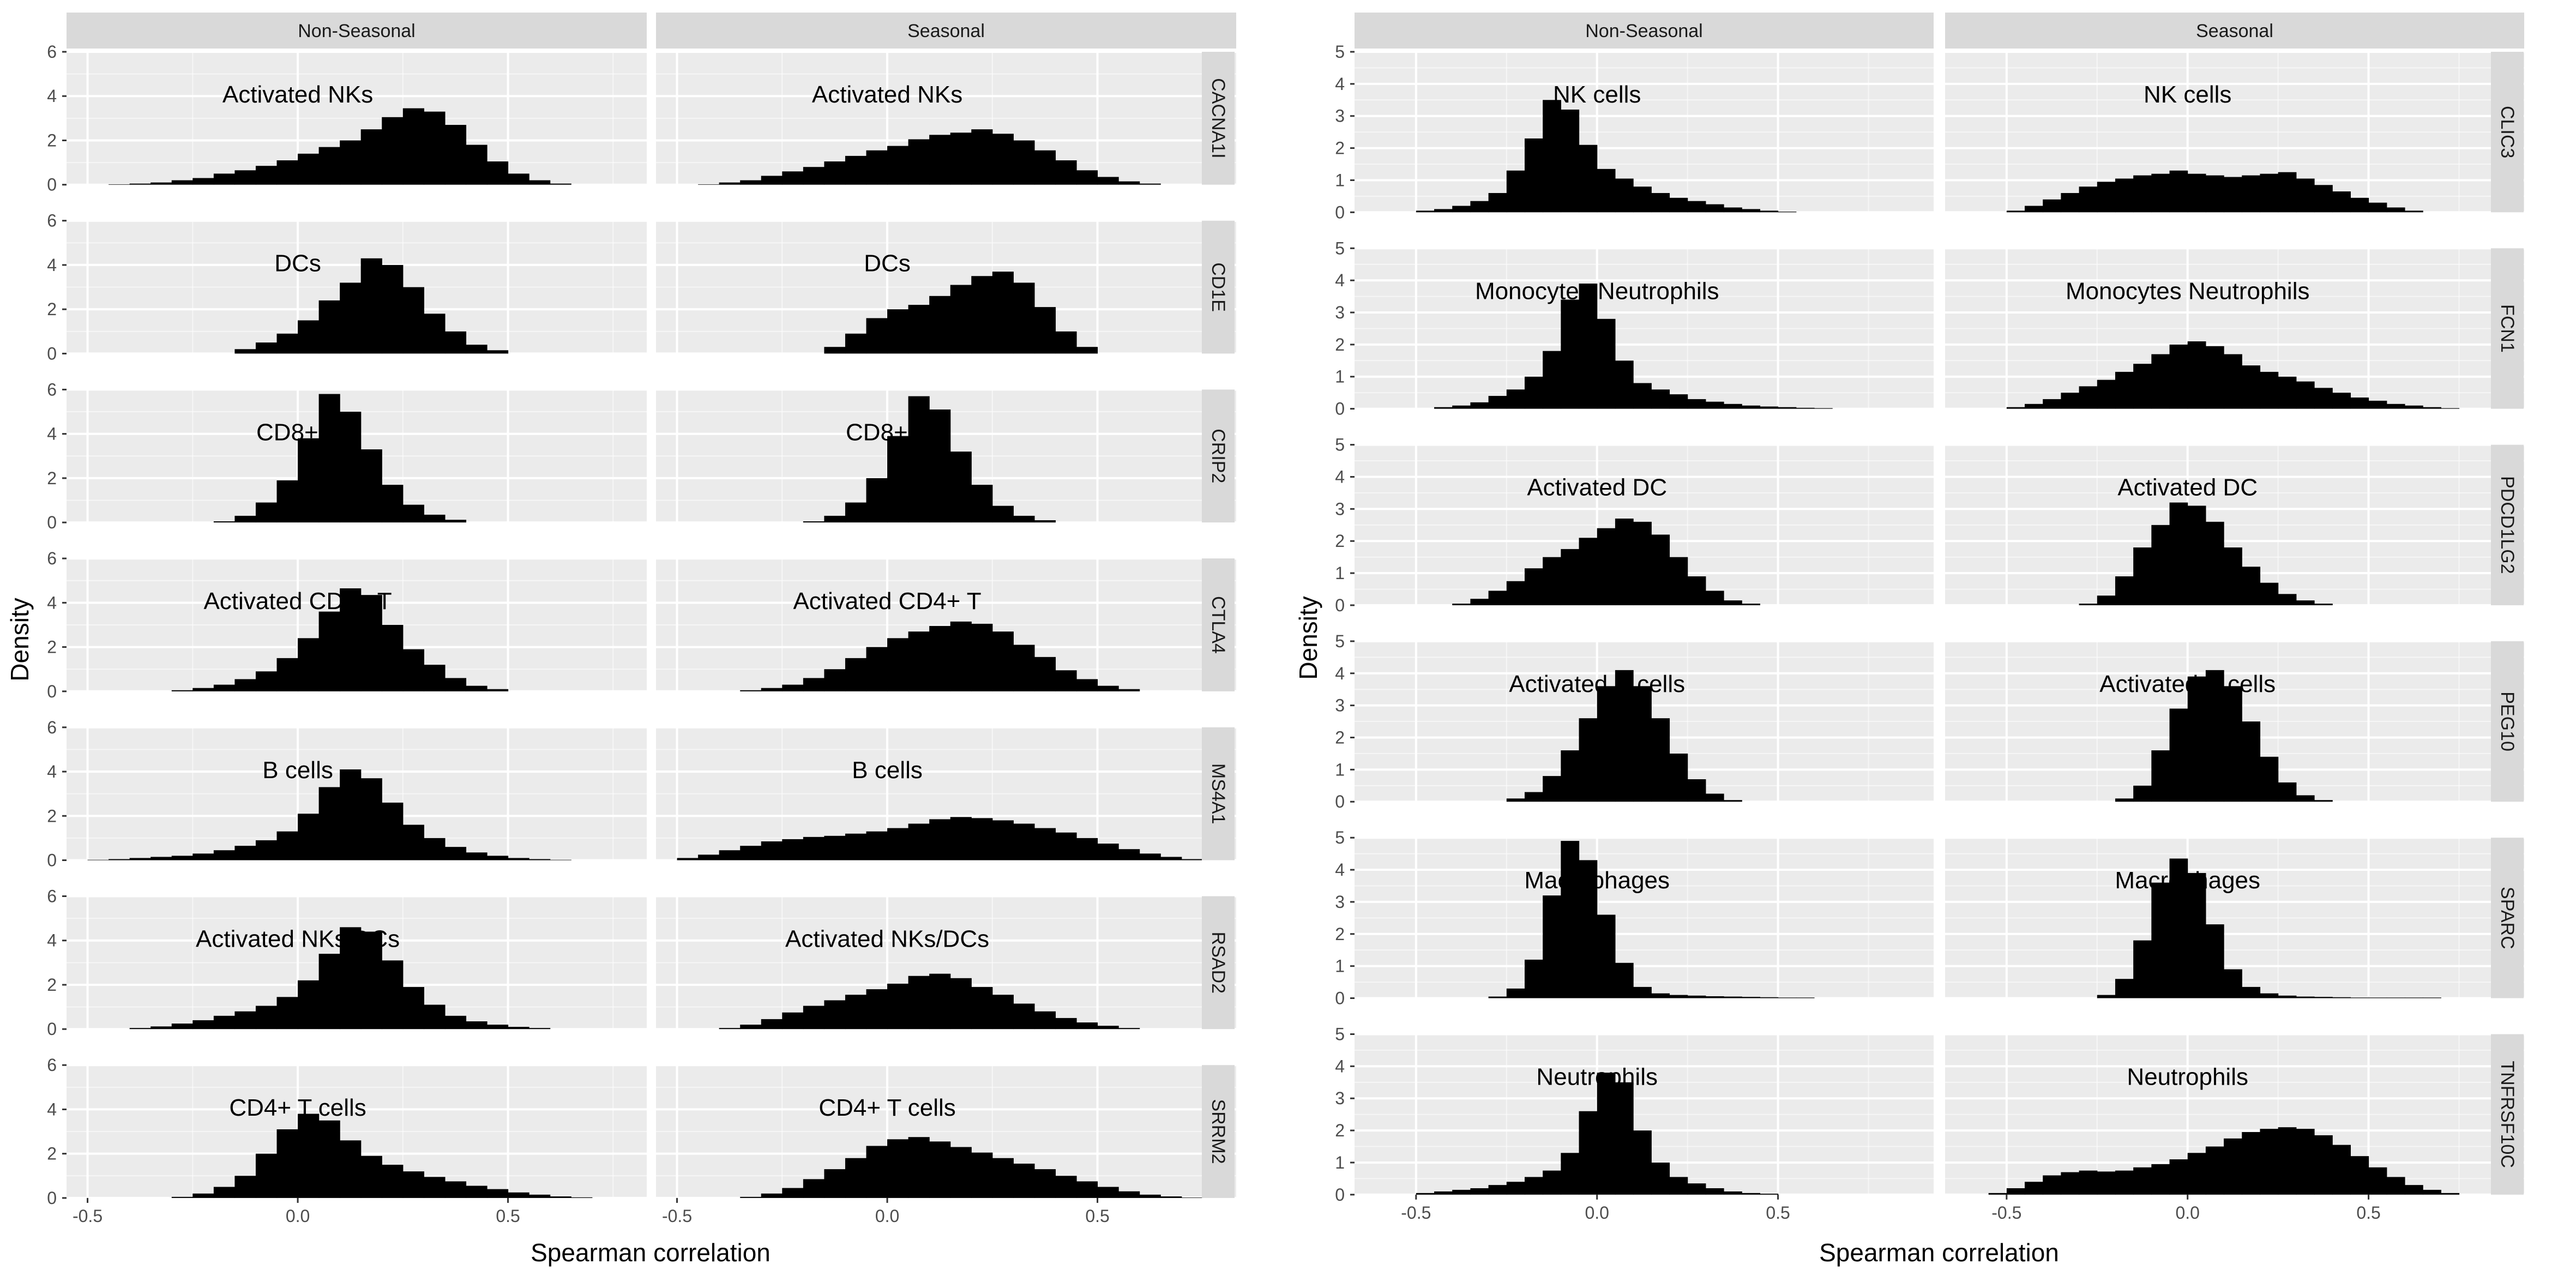  Describe the element at coordinates (1340, 445) in the screenshot. I see `y-tick-label: 5` at that location.